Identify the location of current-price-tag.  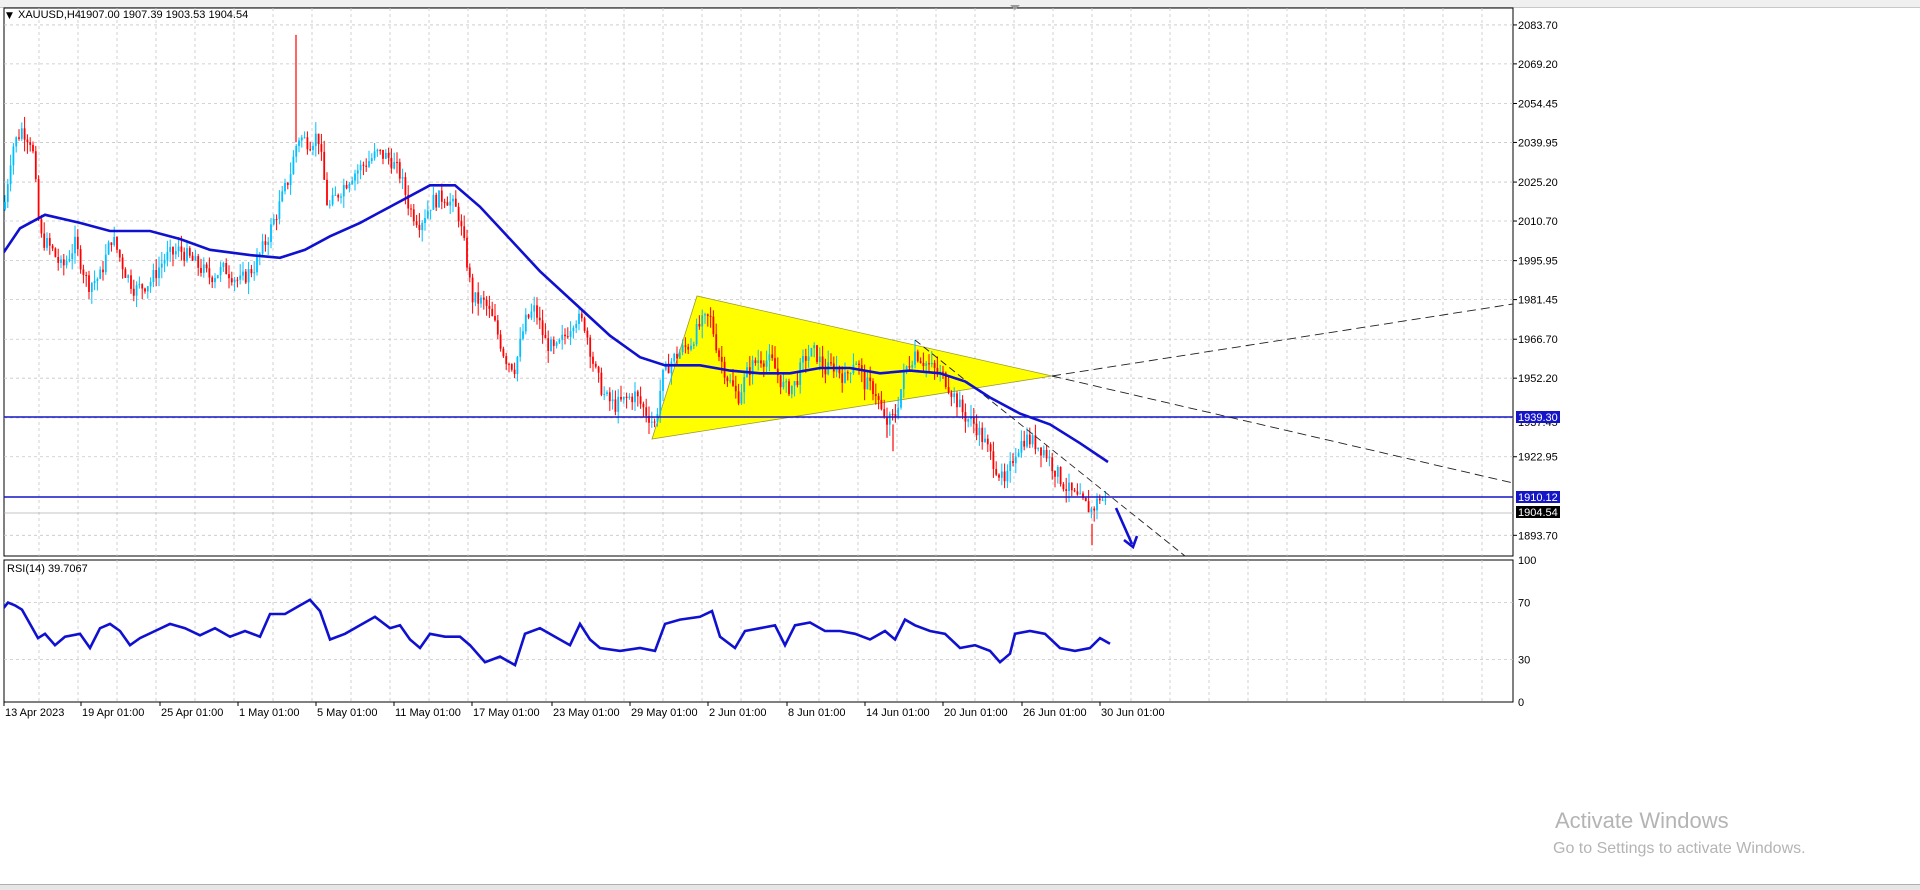
(1538, 512).